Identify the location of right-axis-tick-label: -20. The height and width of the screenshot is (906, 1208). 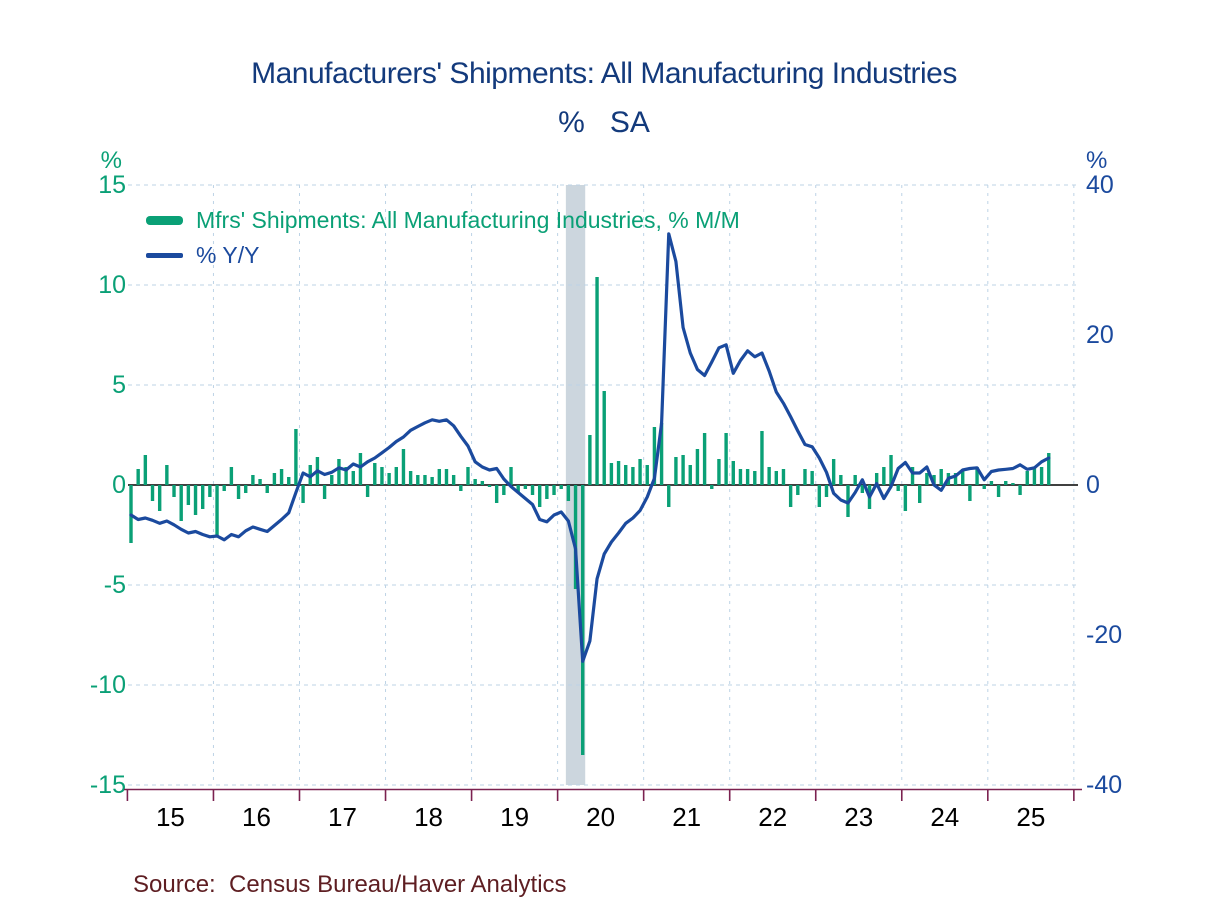
(1104, 635).